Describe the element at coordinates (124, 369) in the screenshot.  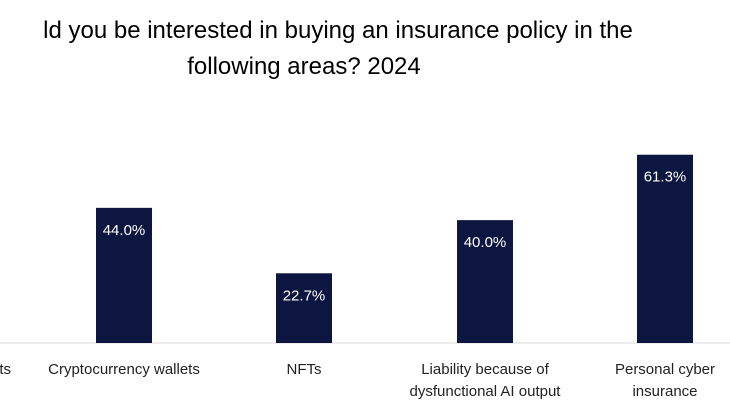
I see `category-label-1-line-0: Cryptocurrency wallets` at that location.